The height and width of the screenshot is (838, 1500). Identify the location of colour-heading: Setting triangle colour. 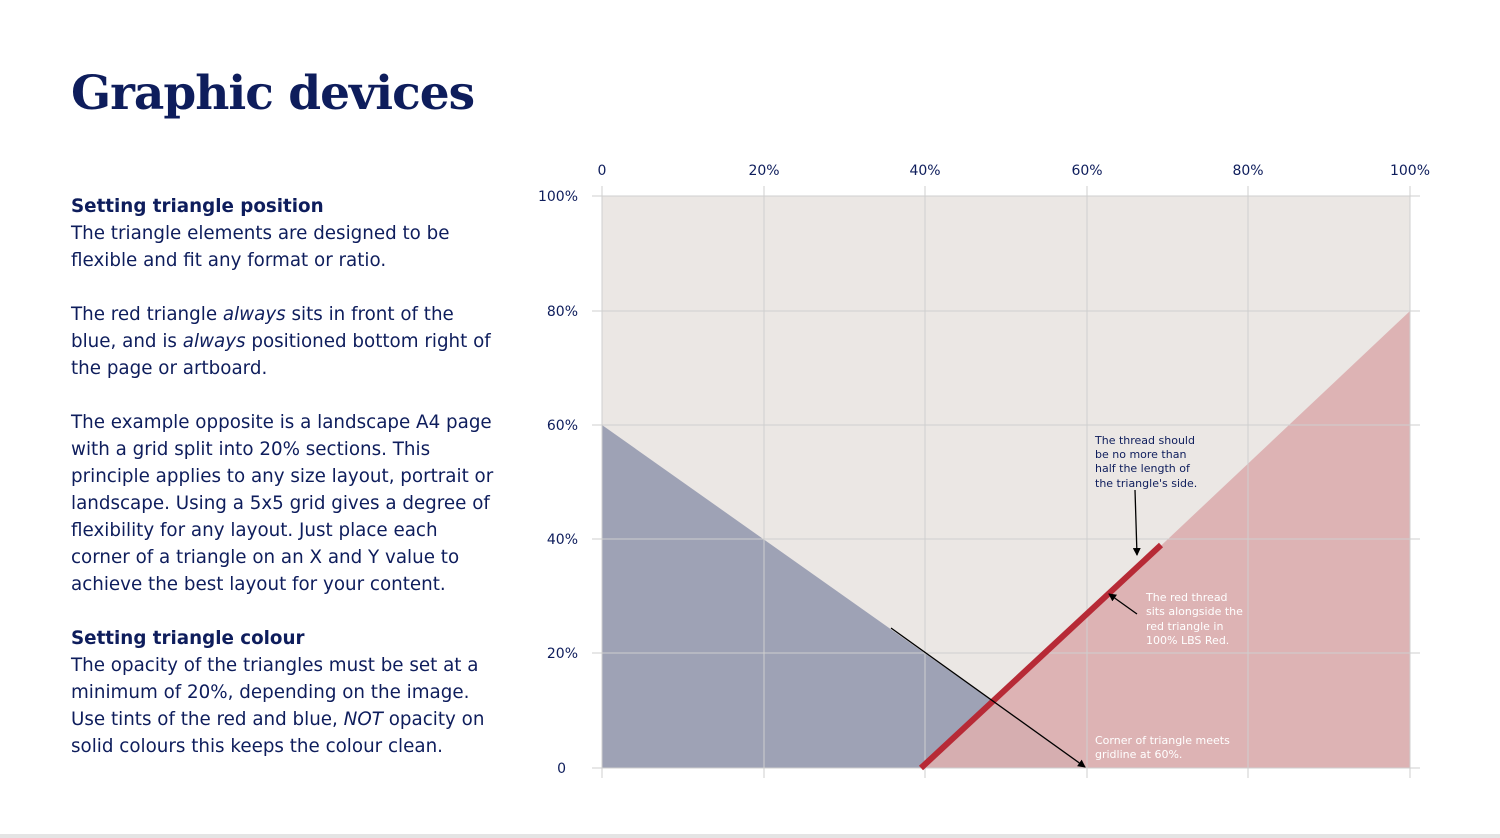
(188, 638).